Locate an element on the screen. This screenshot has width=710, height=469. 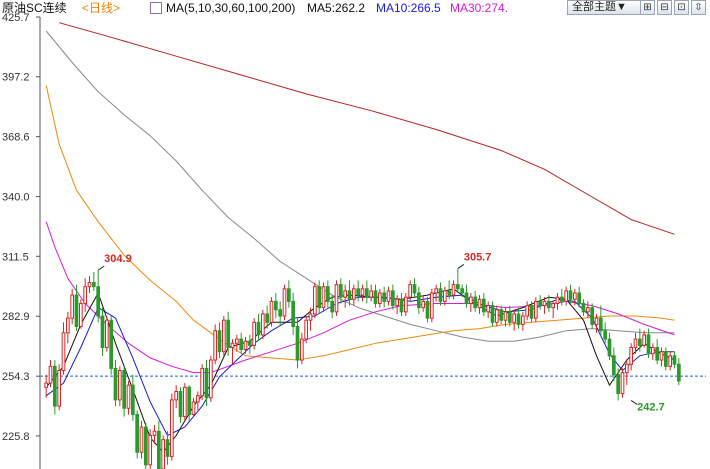
zoom-out-icon: ⊟ is located at coordinates (664, 7).